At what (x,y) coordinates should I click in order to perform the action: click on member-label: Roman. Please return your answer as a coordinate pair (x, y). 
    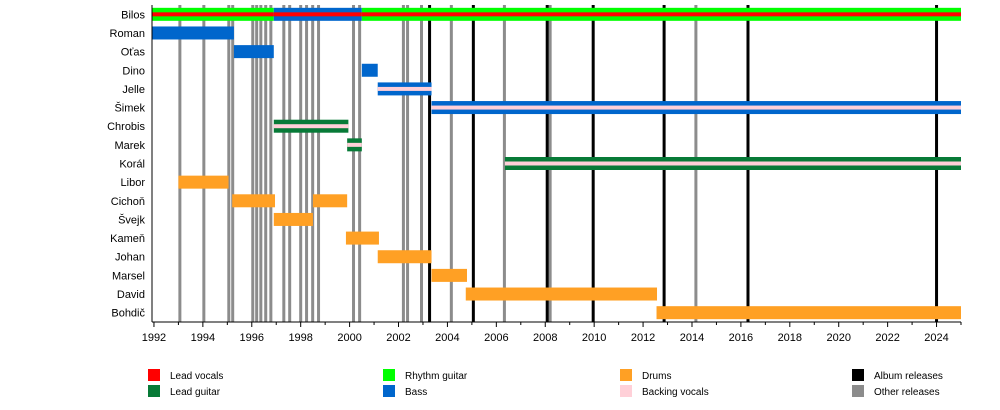
    Looking at the image, I should click on (127, 34).